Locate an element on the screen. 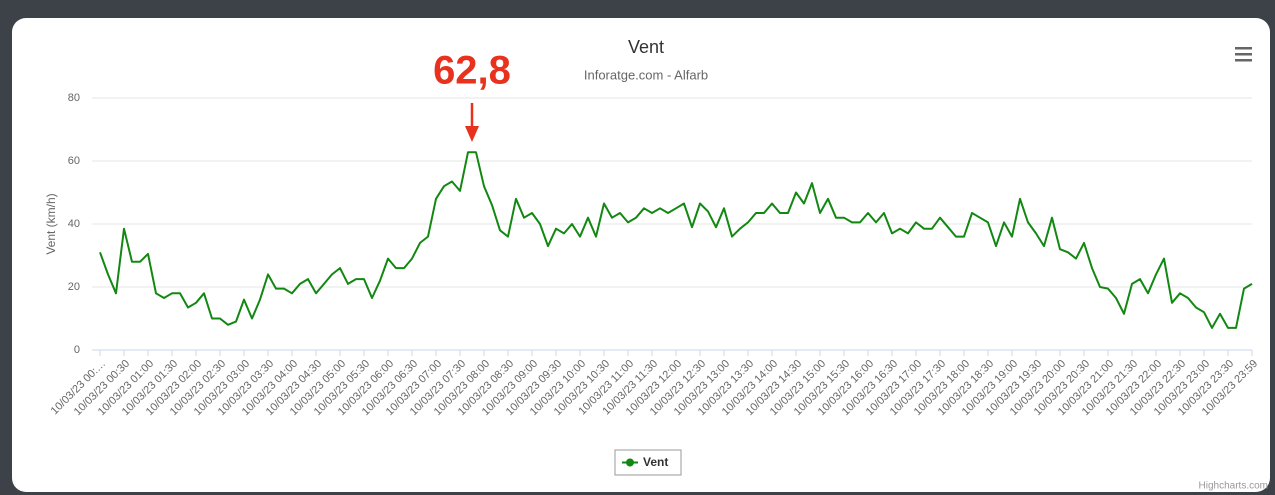 Image resolution: width=1275 pixels, height=495 pixels. y-tick-label: 40 is located at coordinates (74, 224).